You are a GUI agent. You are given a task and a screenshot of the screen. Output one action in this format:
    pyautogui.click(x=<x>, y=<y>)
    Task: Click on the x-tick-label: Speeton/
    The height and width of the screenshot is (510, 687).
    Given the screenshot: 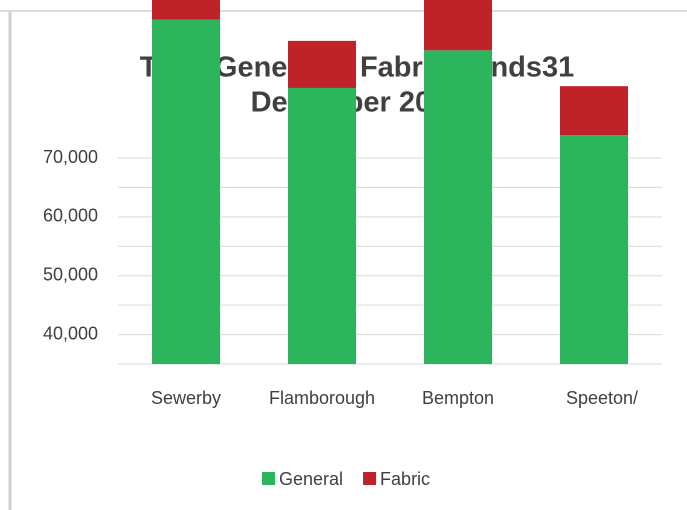 What is the action you would take?
    pyautogui.click(x=602, y=398)
    